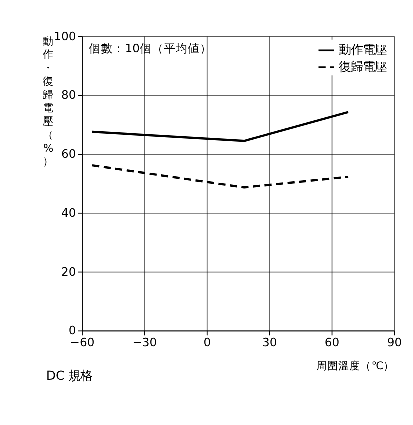  What do you see at coordinates (208, 342) in the screenshot?
I see `x-tick-label: 0` at bounding box center [208, 342].